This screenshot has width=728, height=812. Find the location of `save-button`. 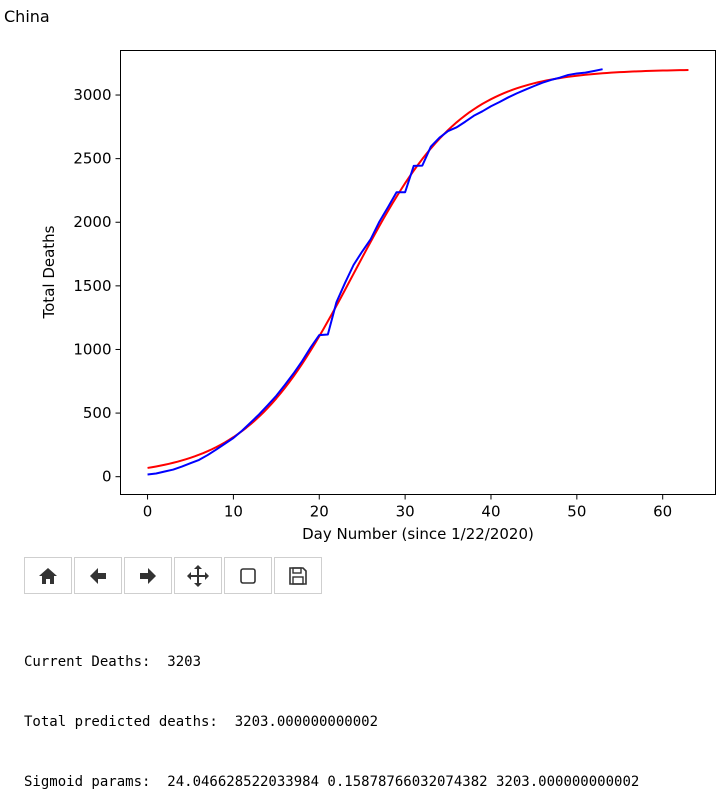

save-button is located at coordinates (298, 575).